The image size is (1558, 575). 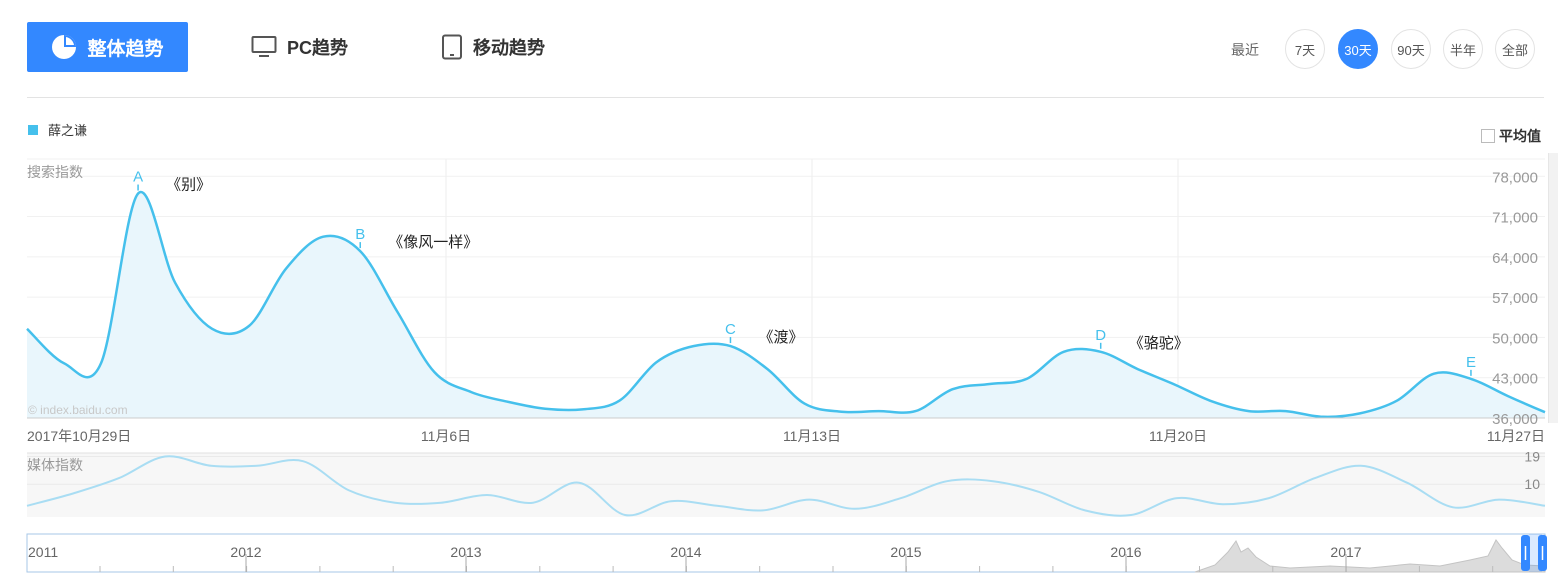 I want to click on media-index-line, so click(x=786, y=486).